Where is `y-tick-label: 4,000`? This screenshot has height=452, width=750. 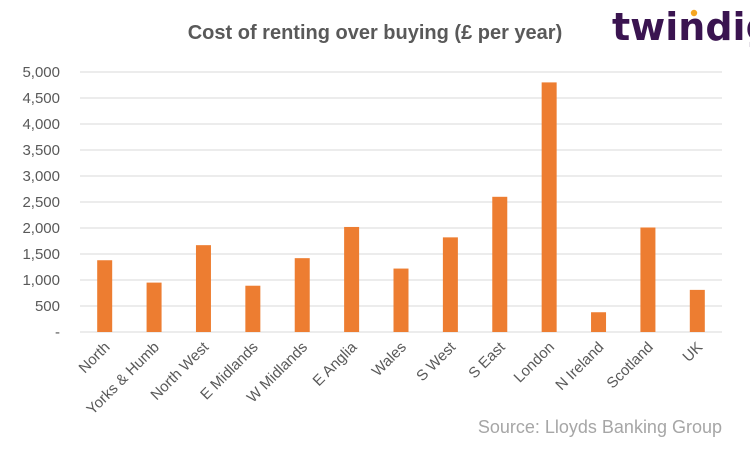
y-tick-label: 4,000 is located at coordinates (41, 124).